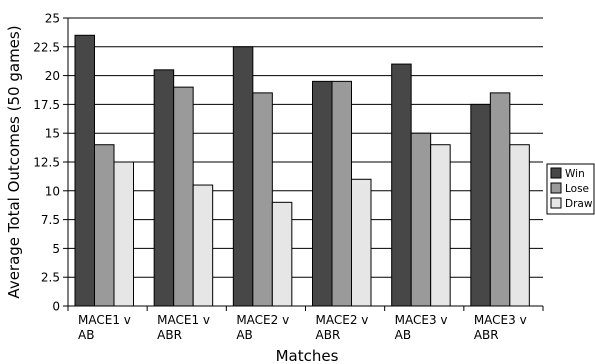  I want to click on y-tick-label: 7.5, so click(50, 220).